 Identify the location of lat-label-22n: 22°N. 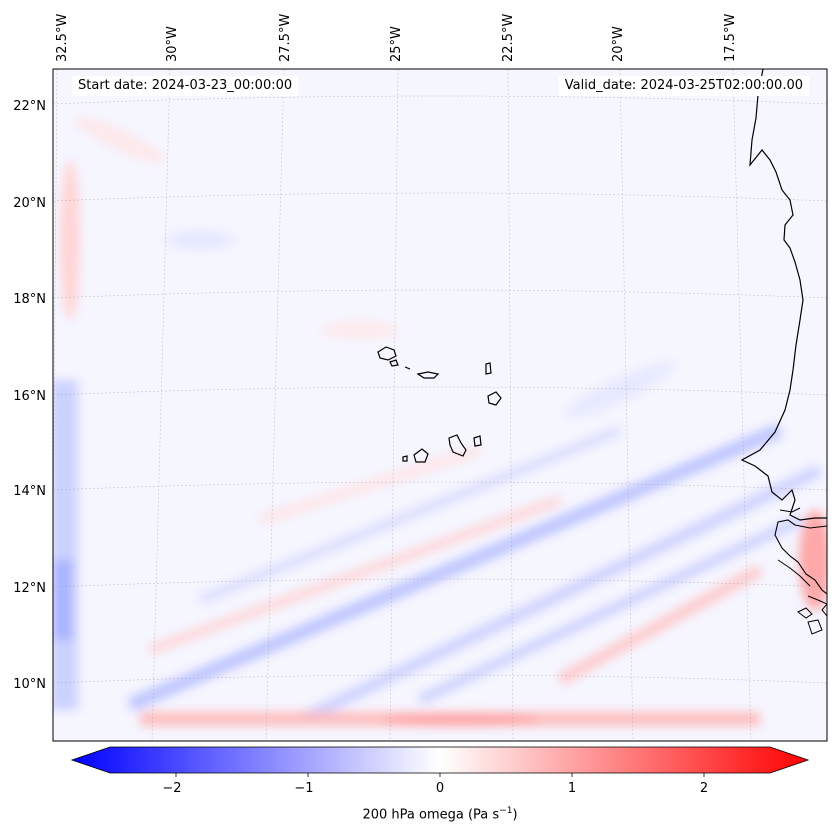
(29, 106).